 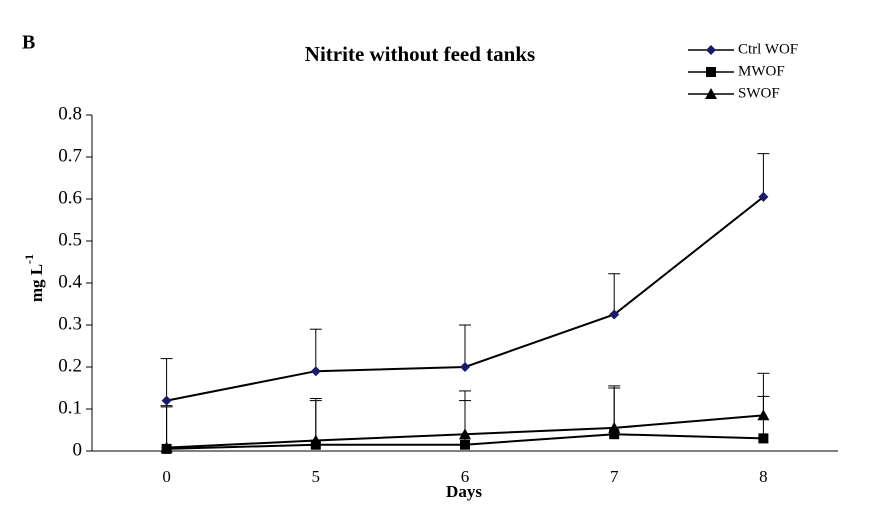 I want to click on y-tick-label: 0.6, so click(x=70, y=197).